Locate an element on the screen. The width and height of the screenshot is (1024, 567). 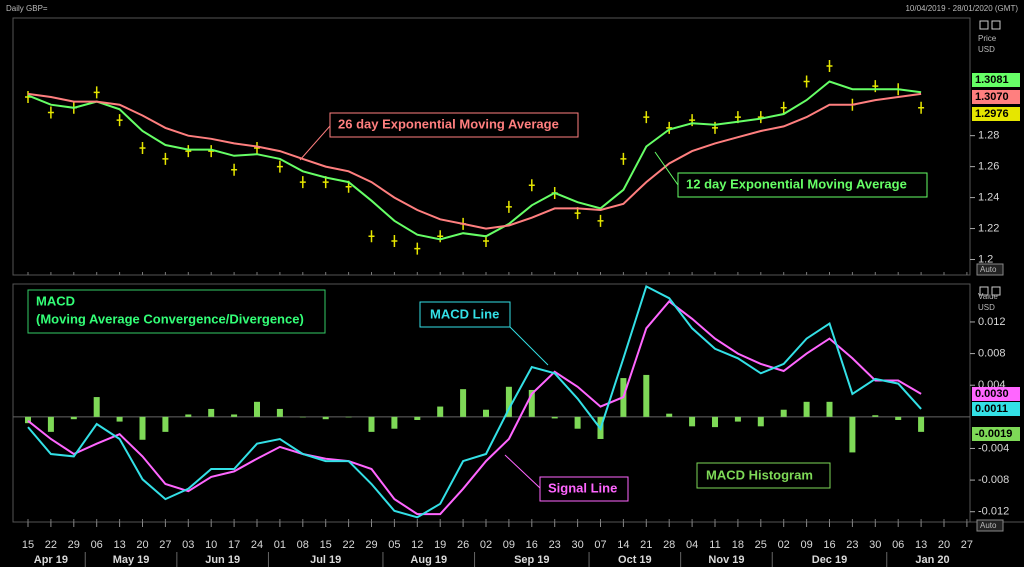
last-value-label: 1.2976 is located at coordinates (992, 114).